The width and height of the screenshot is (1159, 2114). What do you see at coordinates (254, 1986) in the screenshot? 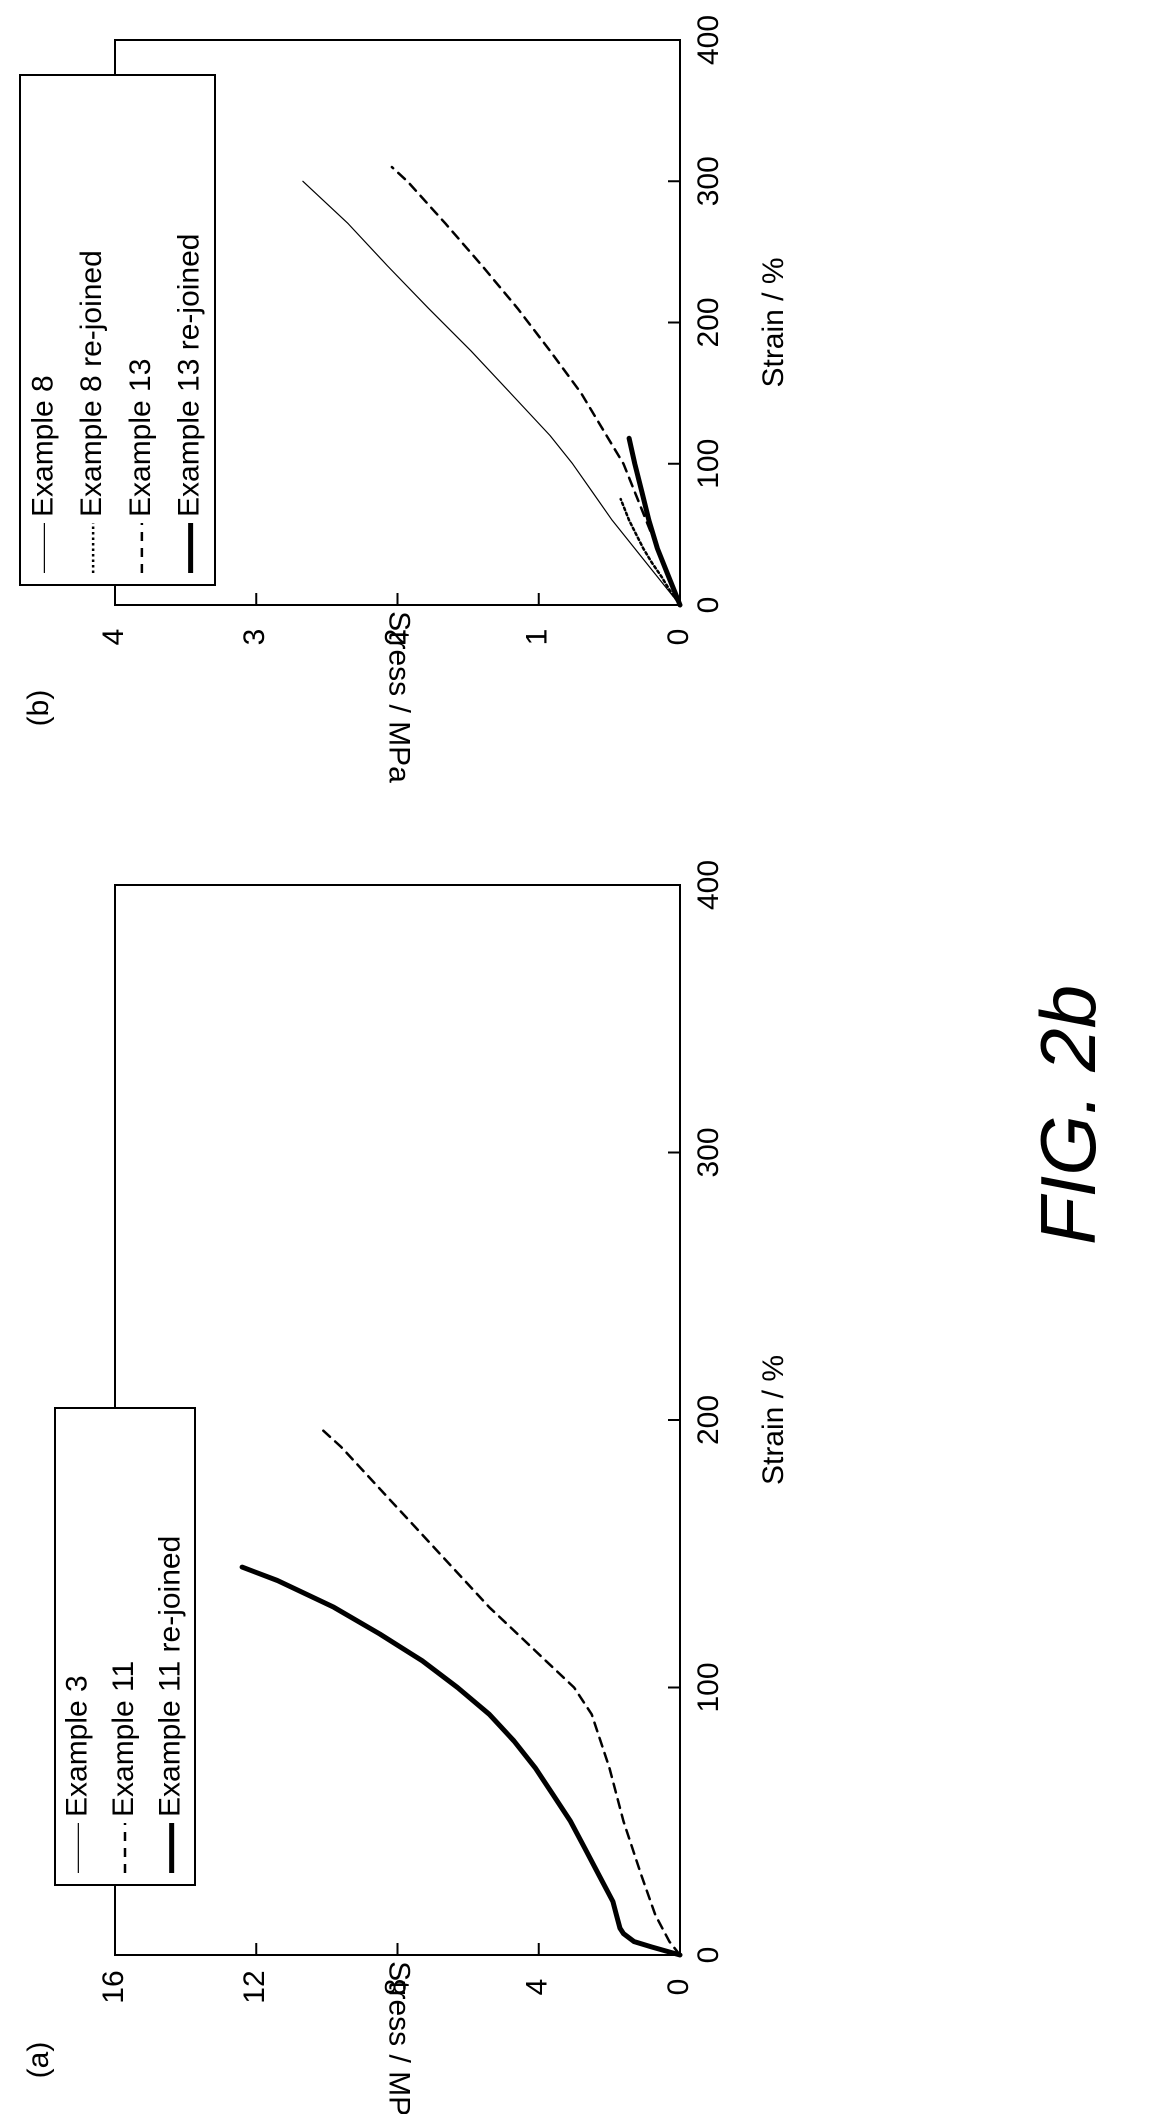
I see `y-tick-label: 12` at bounding box center [254, 1986].